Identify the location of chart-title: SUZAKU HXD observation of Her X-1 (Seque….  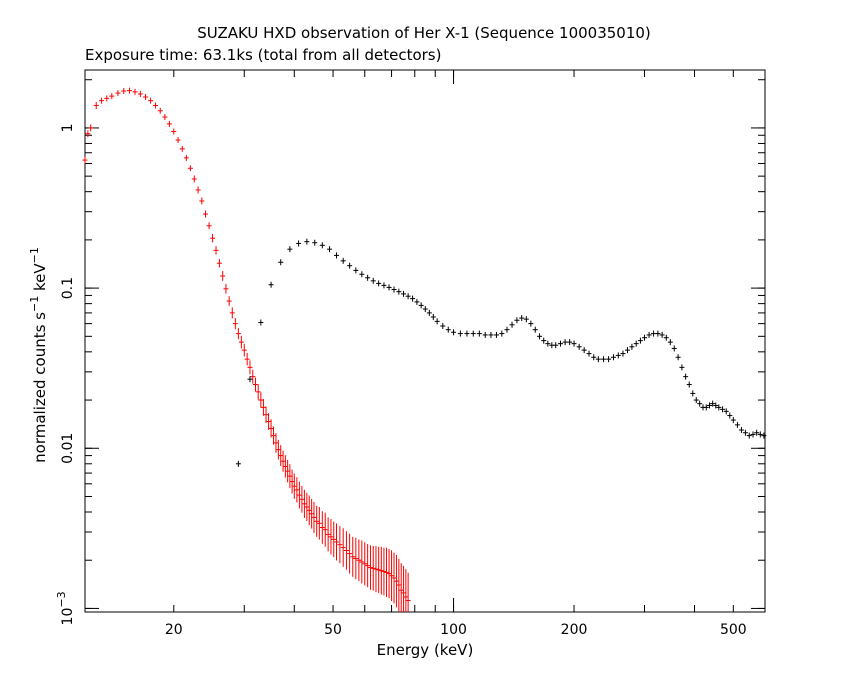
(424, 33).